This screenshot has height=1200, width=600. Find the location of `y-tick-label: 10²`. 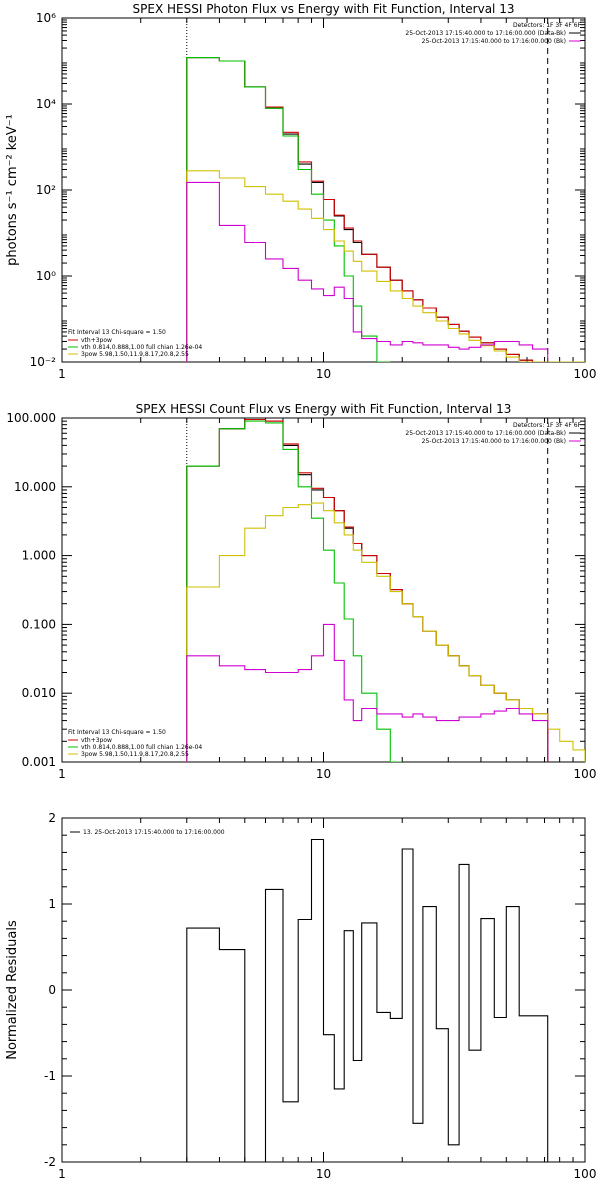

y-tick-label: 10² is located at coordinates (46, 190).